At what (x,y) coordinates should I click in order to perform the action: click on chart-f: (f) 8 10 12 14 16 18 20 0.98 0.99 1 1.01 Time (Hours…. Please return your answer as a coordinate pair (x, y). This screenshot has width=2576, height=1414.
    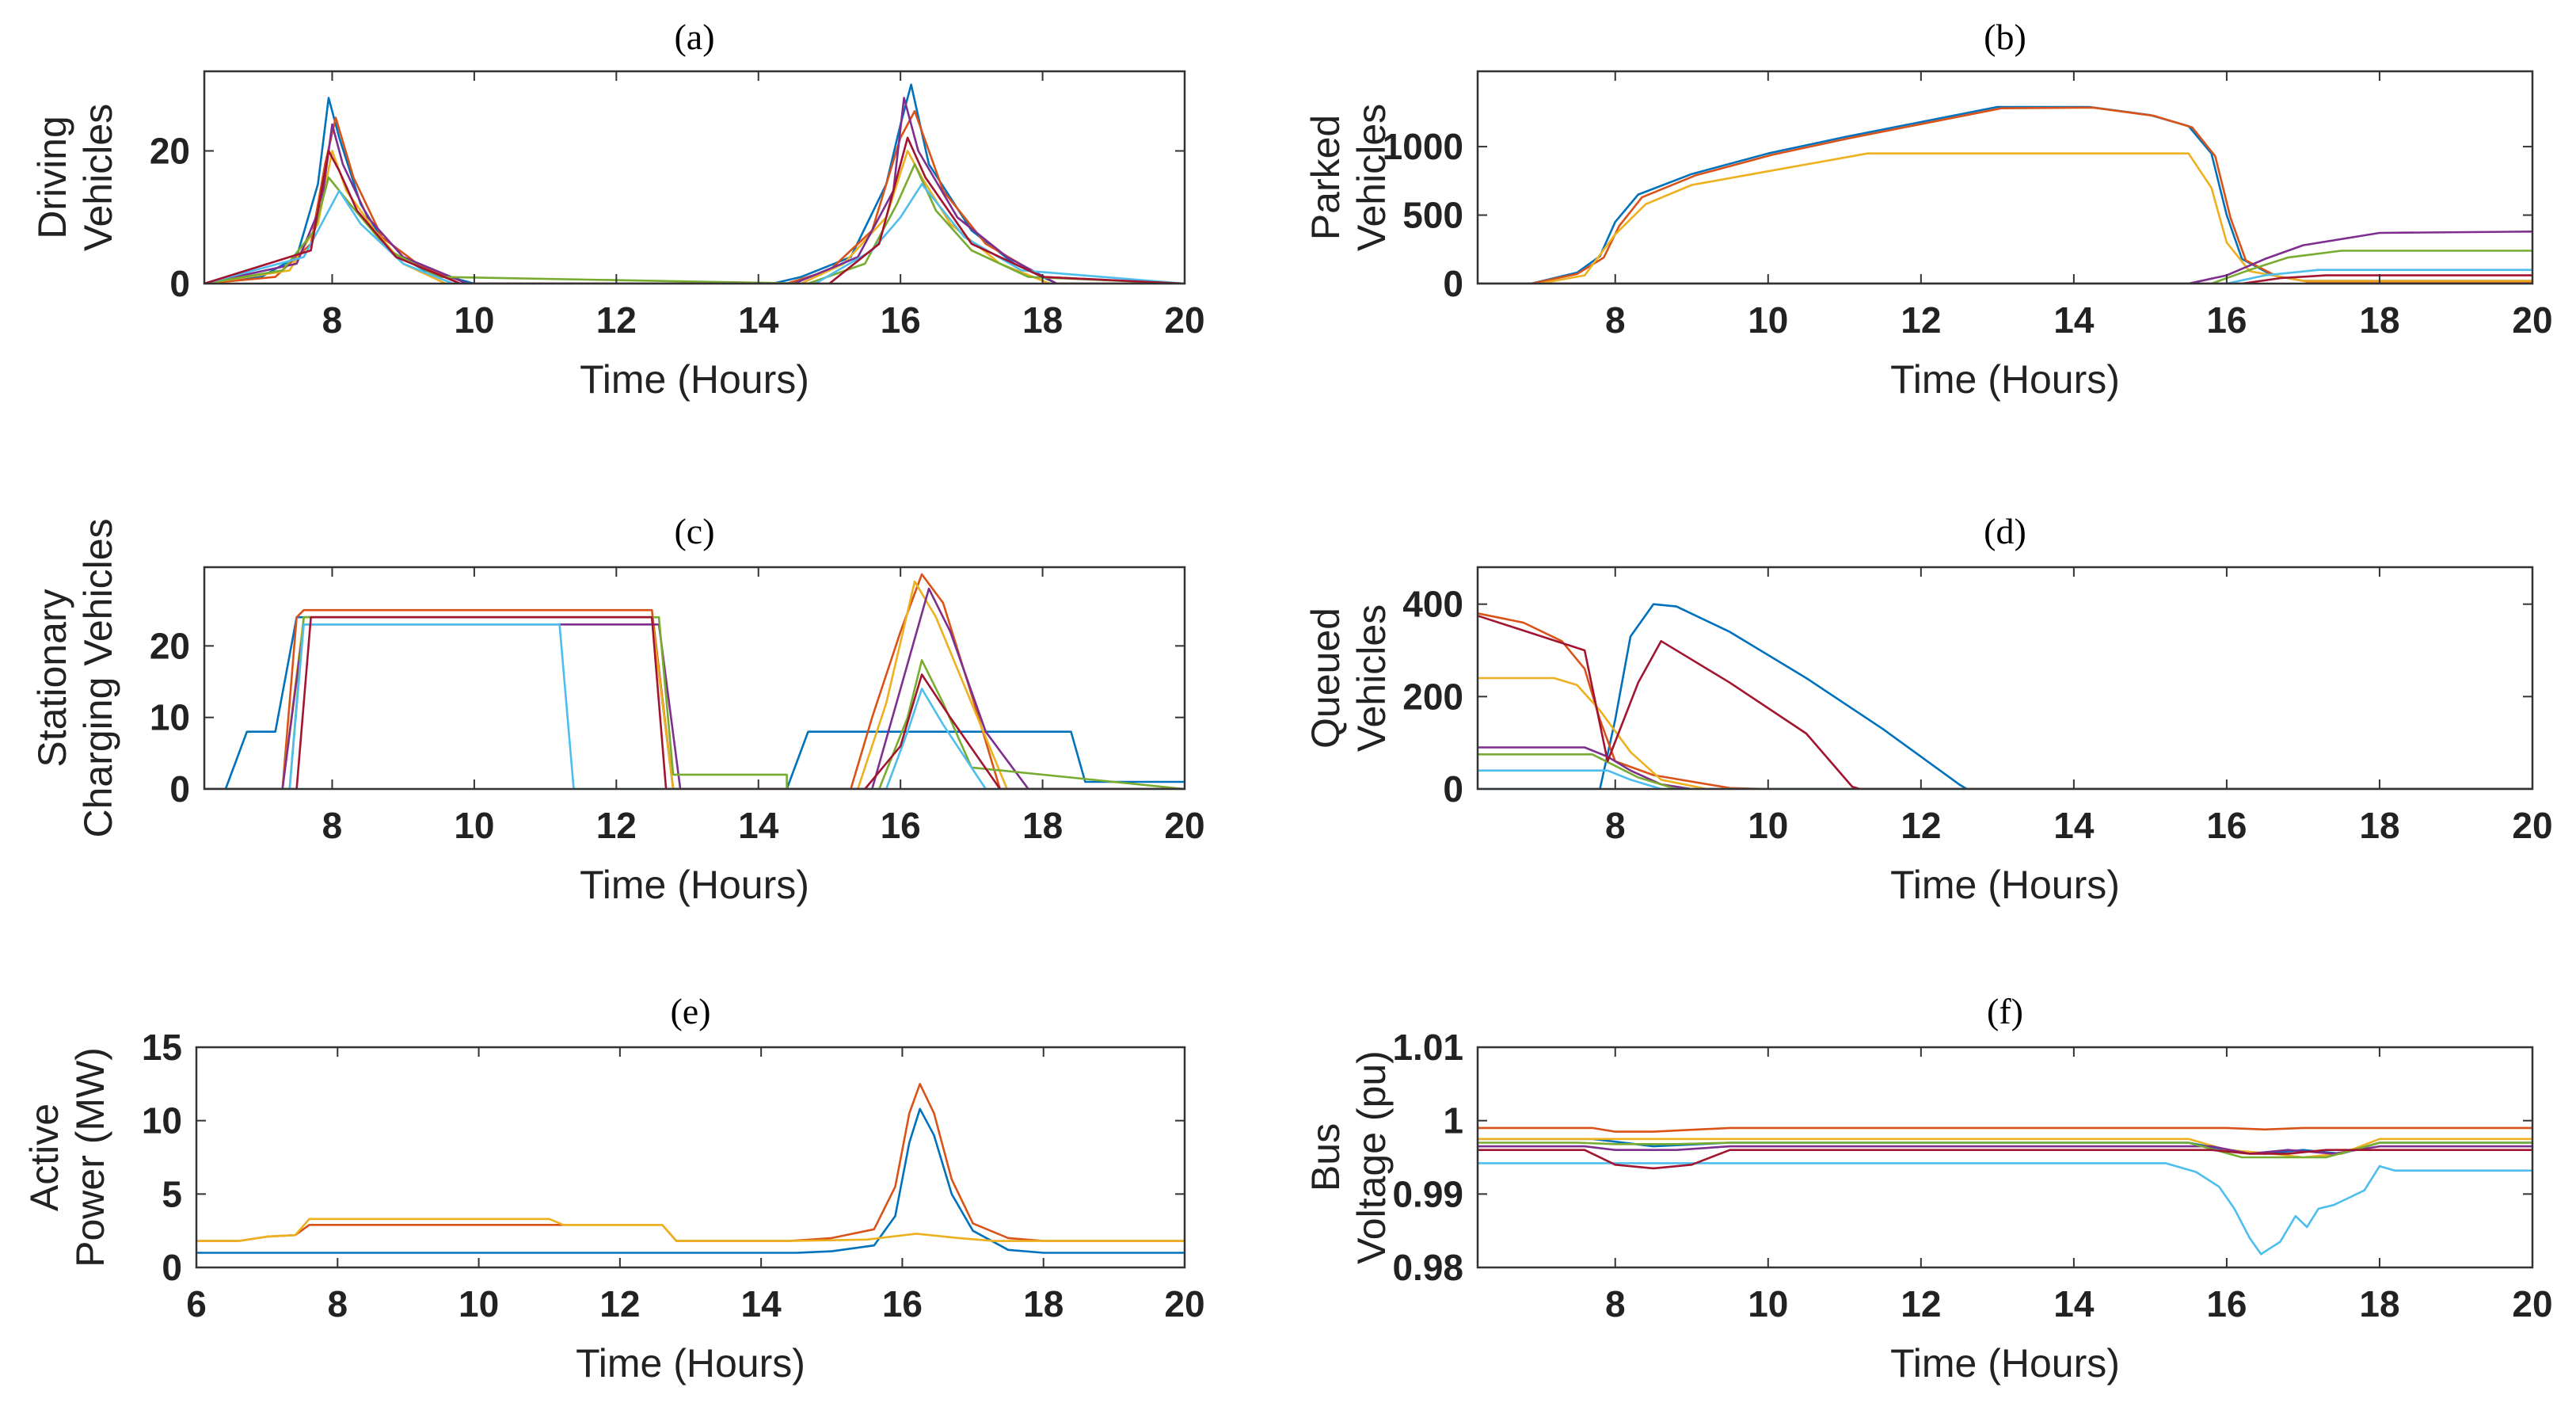
    Looking at the image, I should click on (1928, 1188).